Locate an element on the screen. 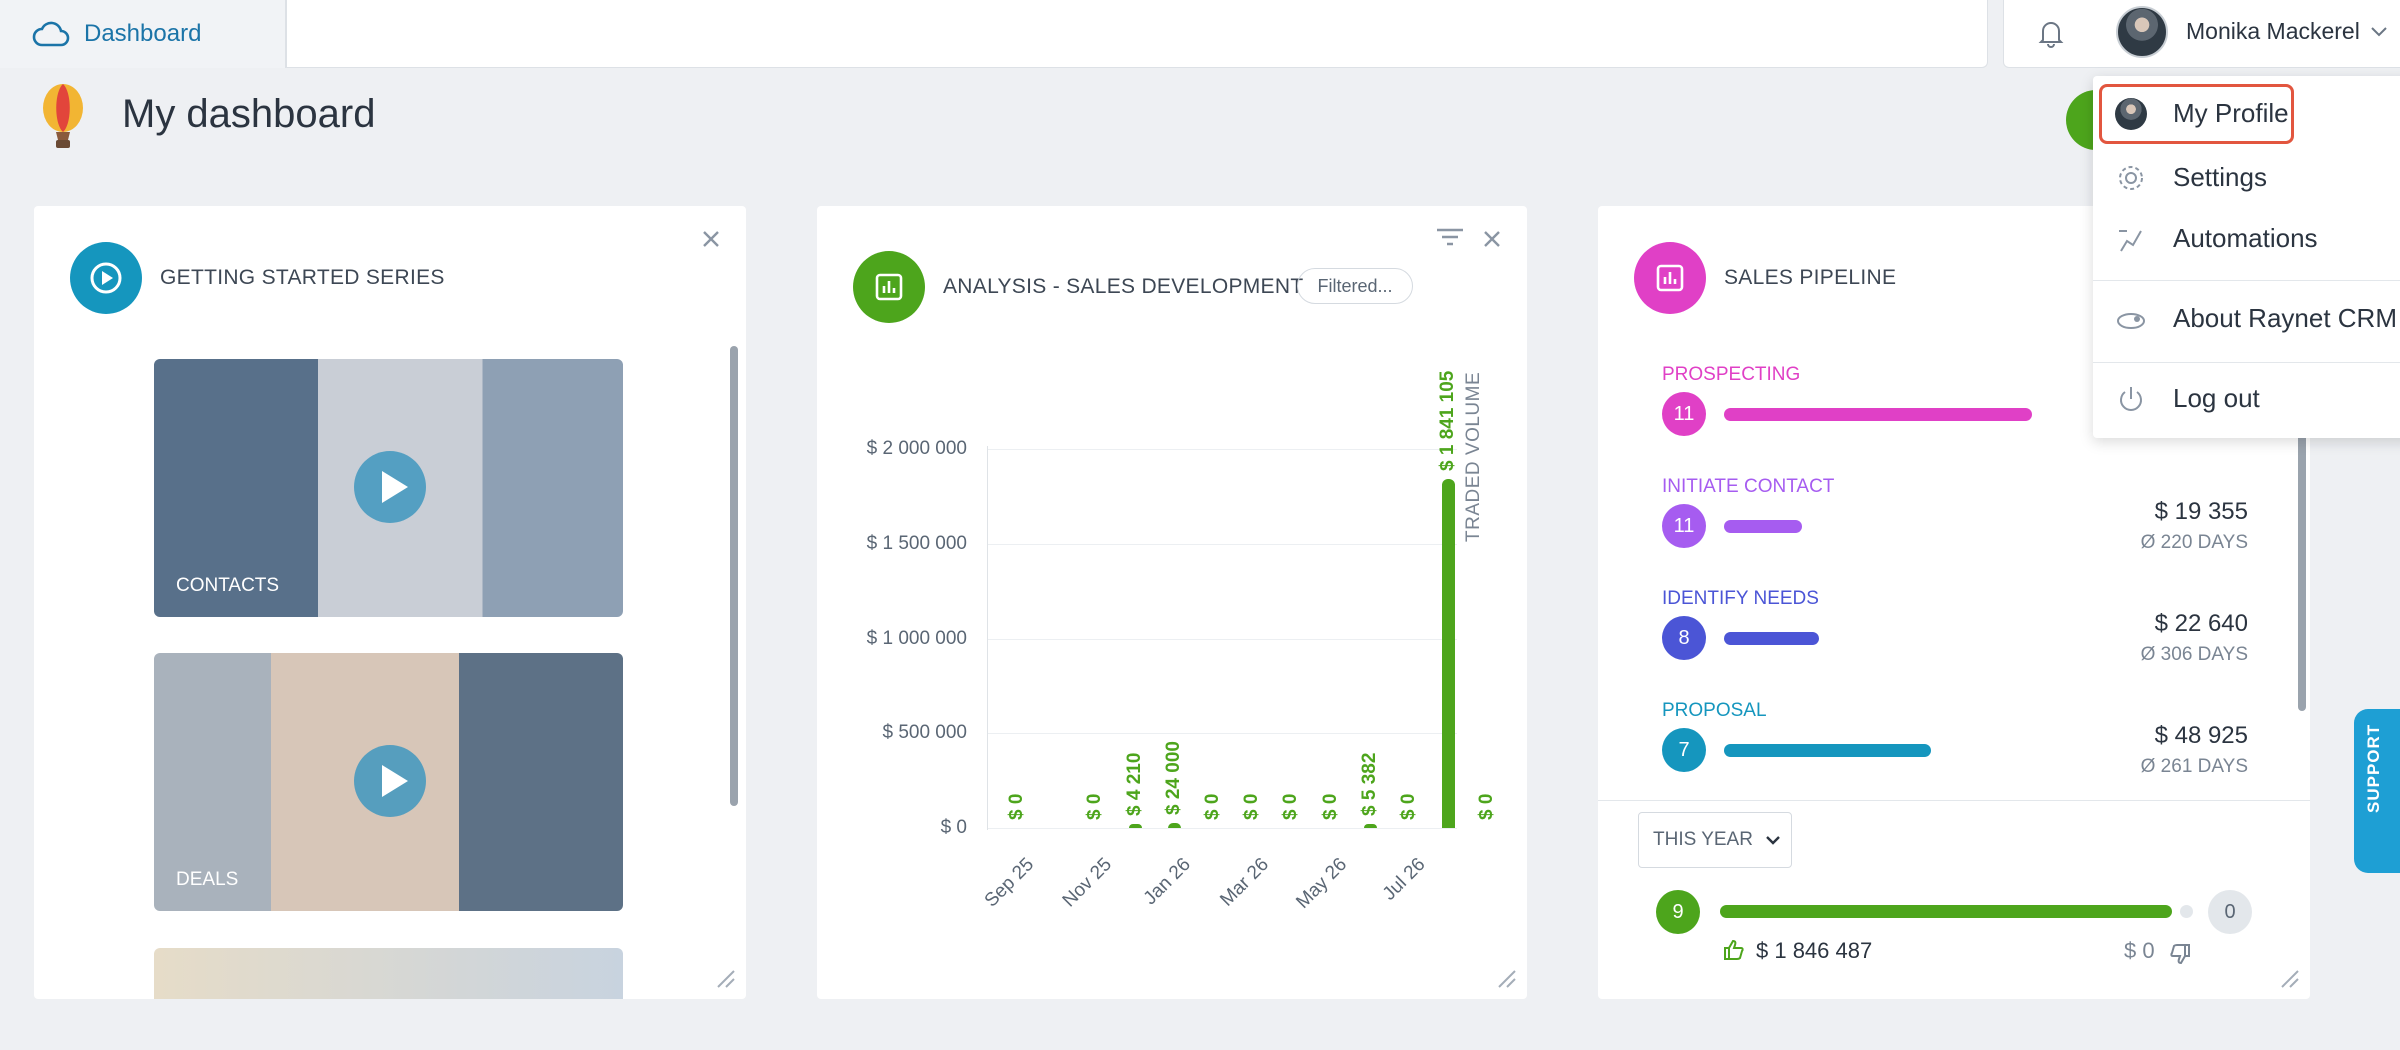  highlight-box is located at coordinates (2196, 114).